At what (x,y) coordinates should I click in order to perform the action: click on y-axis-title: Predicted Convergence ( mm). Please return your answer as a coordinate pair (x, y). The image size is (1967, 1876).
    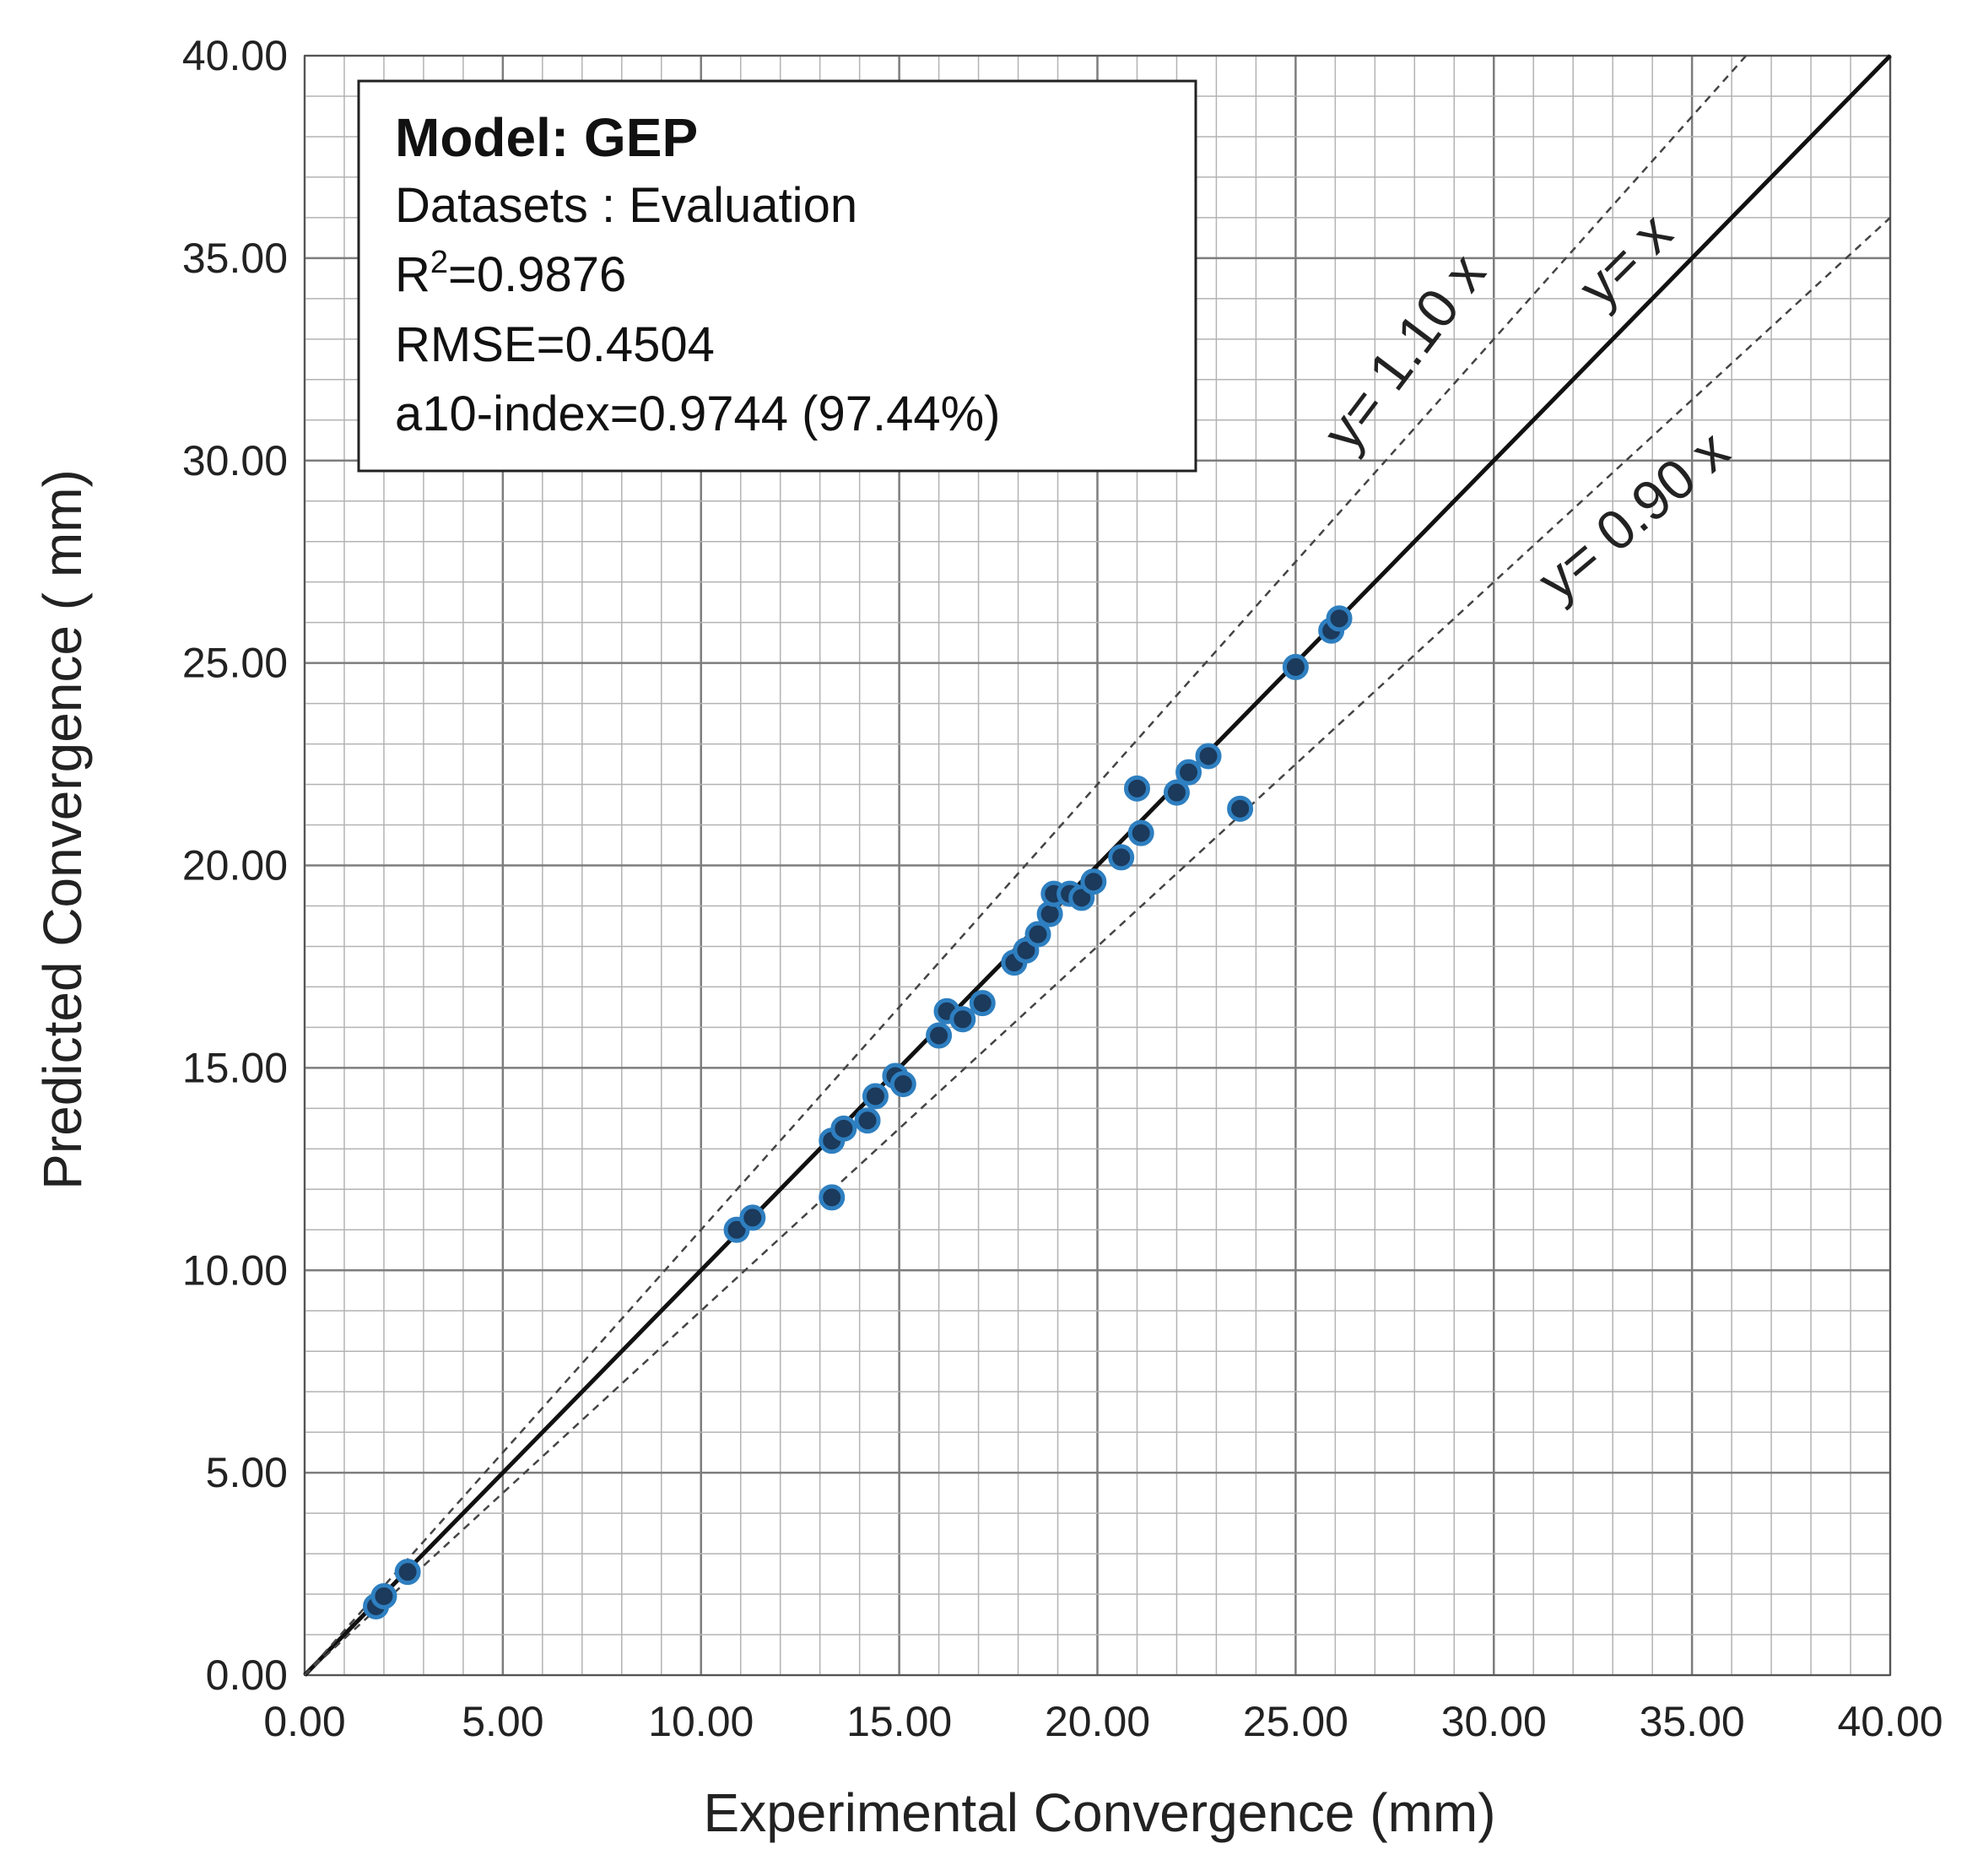
    Looking at the image, I should click on (62, 829).